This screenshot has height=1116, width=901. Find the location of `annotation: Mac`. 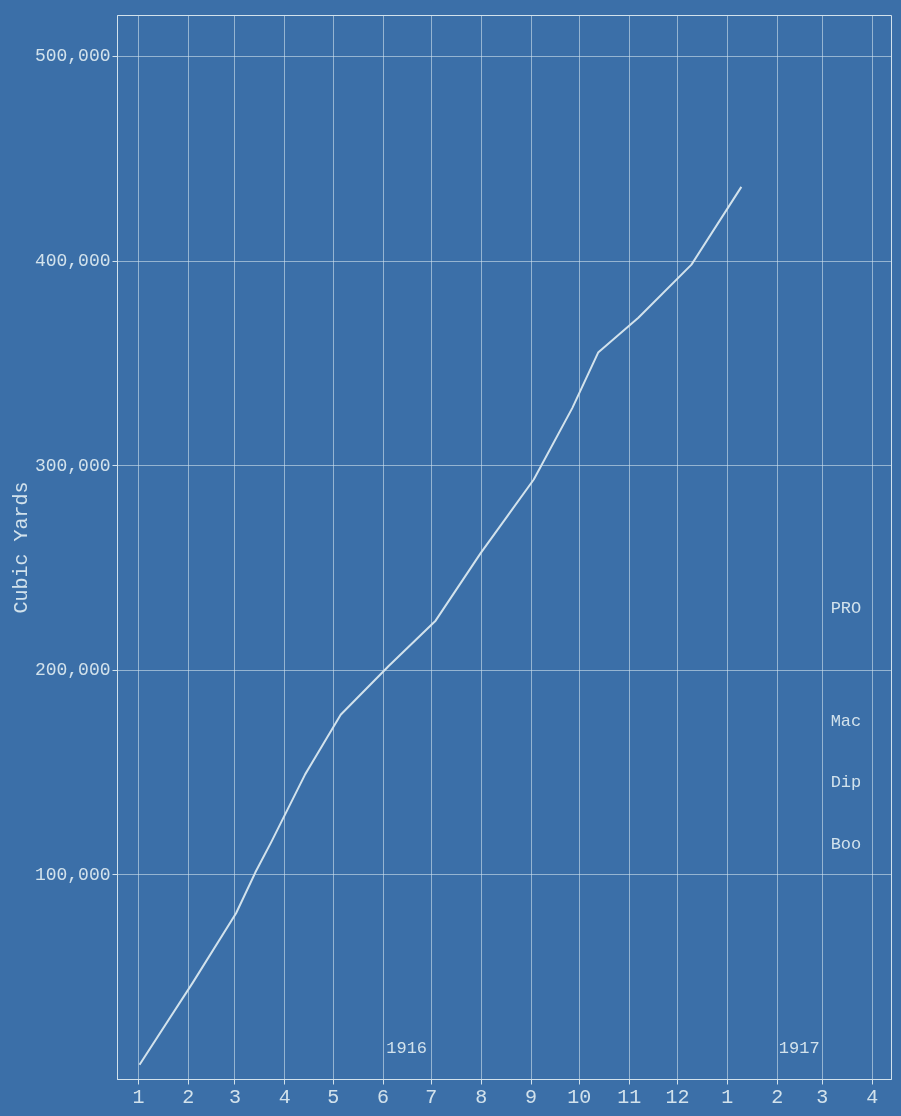

annotation: Mac is located at coordinates (846, 721).